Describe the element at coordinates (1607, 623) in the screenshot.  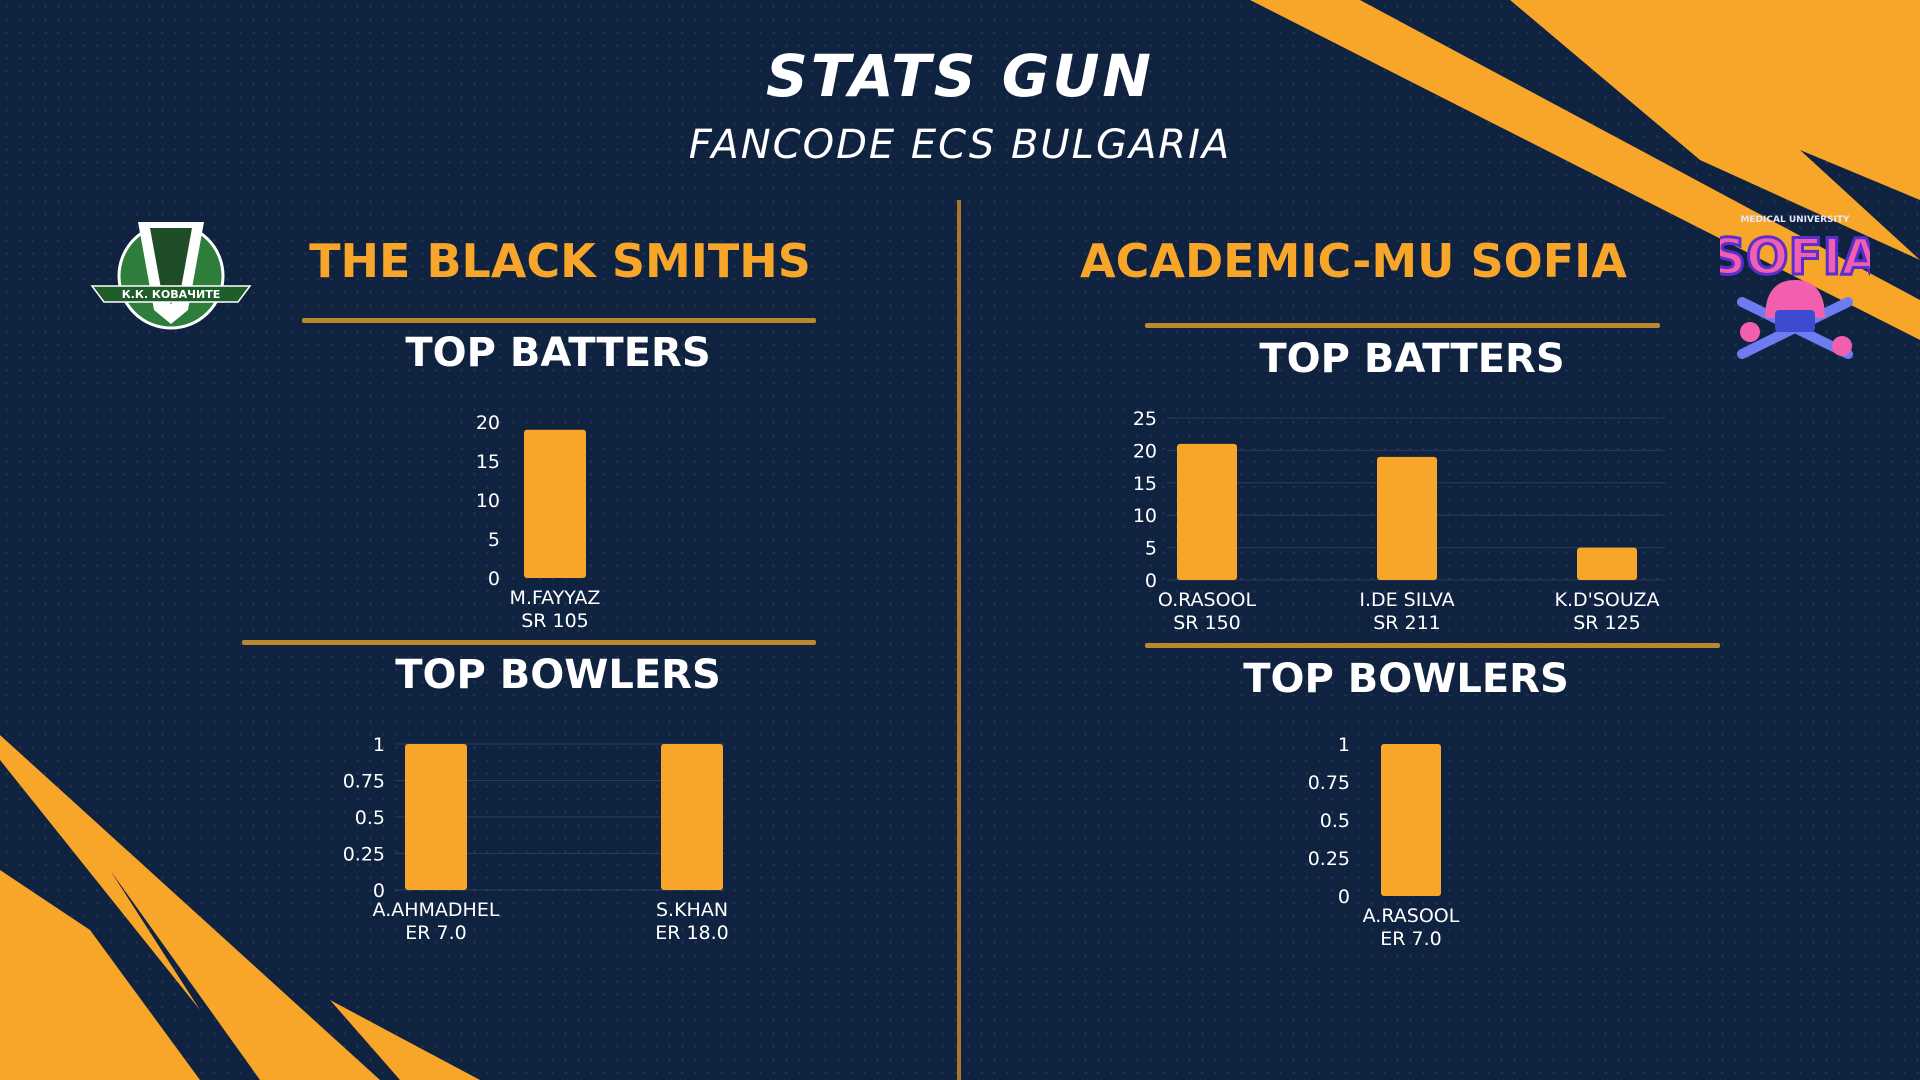
I see `x-tick-sublabel: SR 125` at that location.